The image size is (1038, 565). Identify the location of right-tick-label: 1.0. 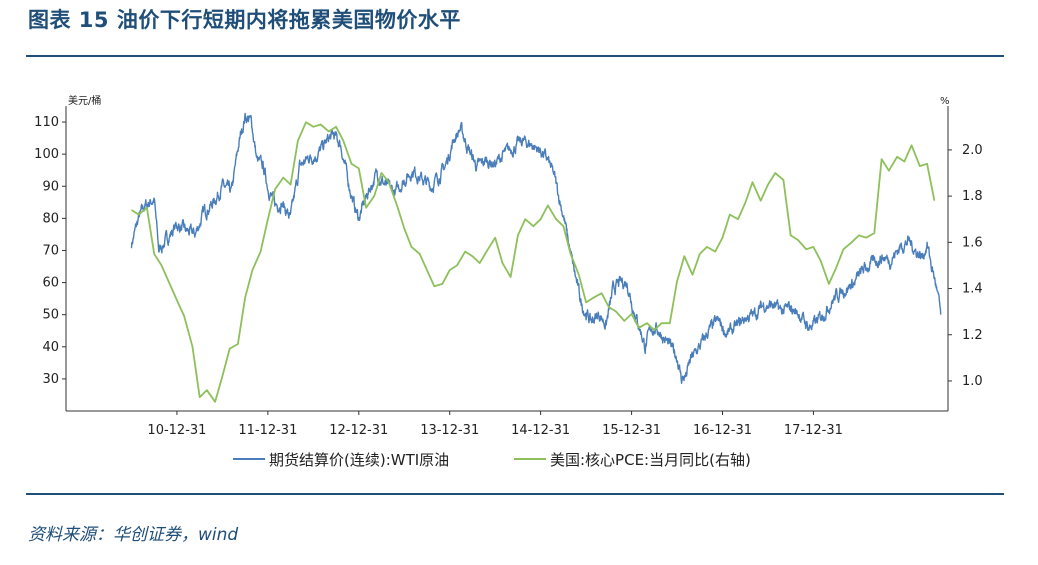
(972, 381).